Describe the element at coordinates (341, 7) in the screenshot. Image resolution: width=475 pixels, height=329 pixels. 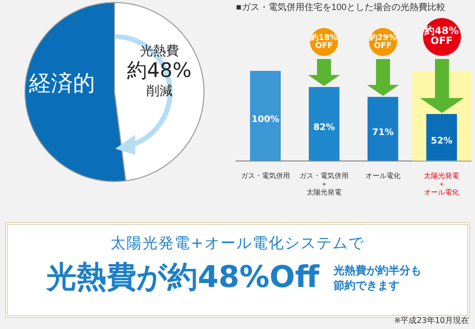
I see `chart-title: ■ガス・電気併用住宅を100とした場合の光熱費比較` at that location.